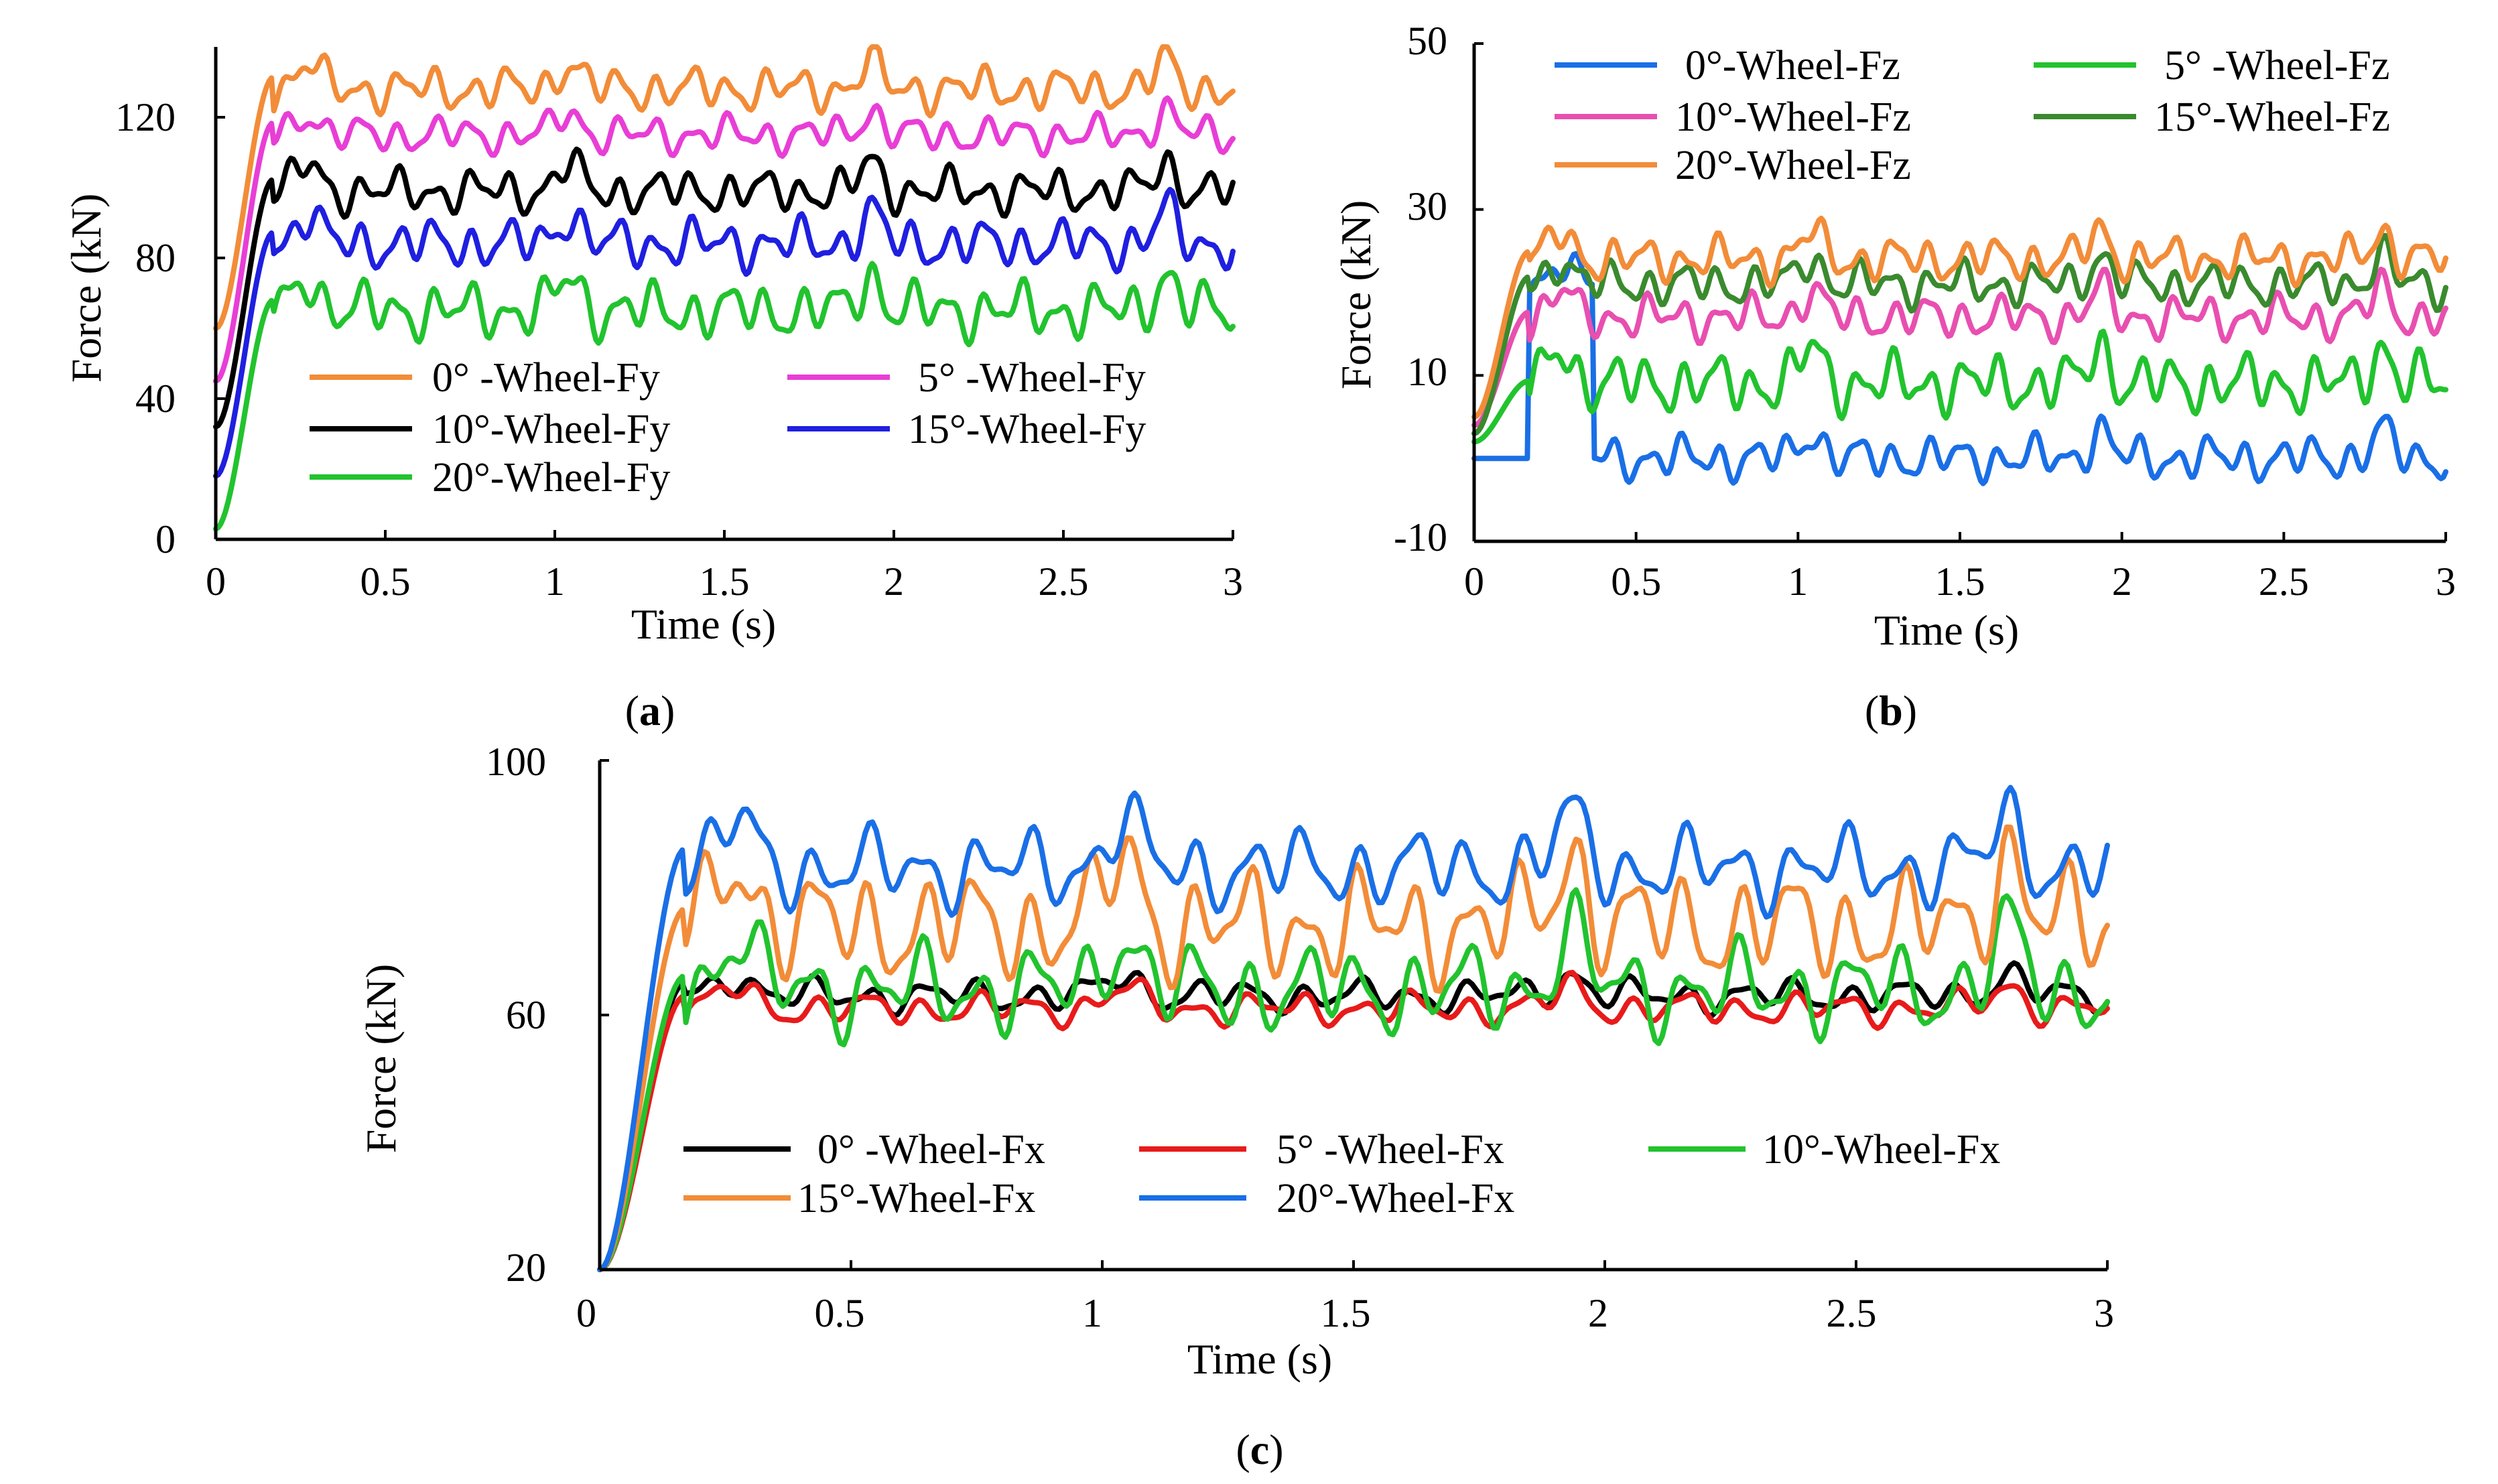 The width and height of the screenshot is (2498, 1484). I want to click on panel-c-caption: (c), so click(1259, 1450).